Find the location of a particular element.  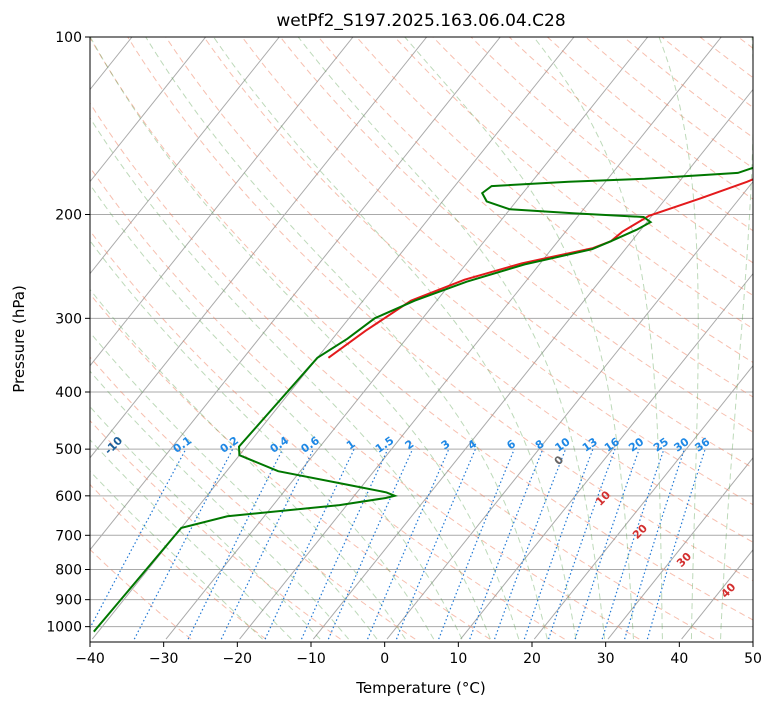

x-tick-label: 10 is located at coordinates (458, 659).